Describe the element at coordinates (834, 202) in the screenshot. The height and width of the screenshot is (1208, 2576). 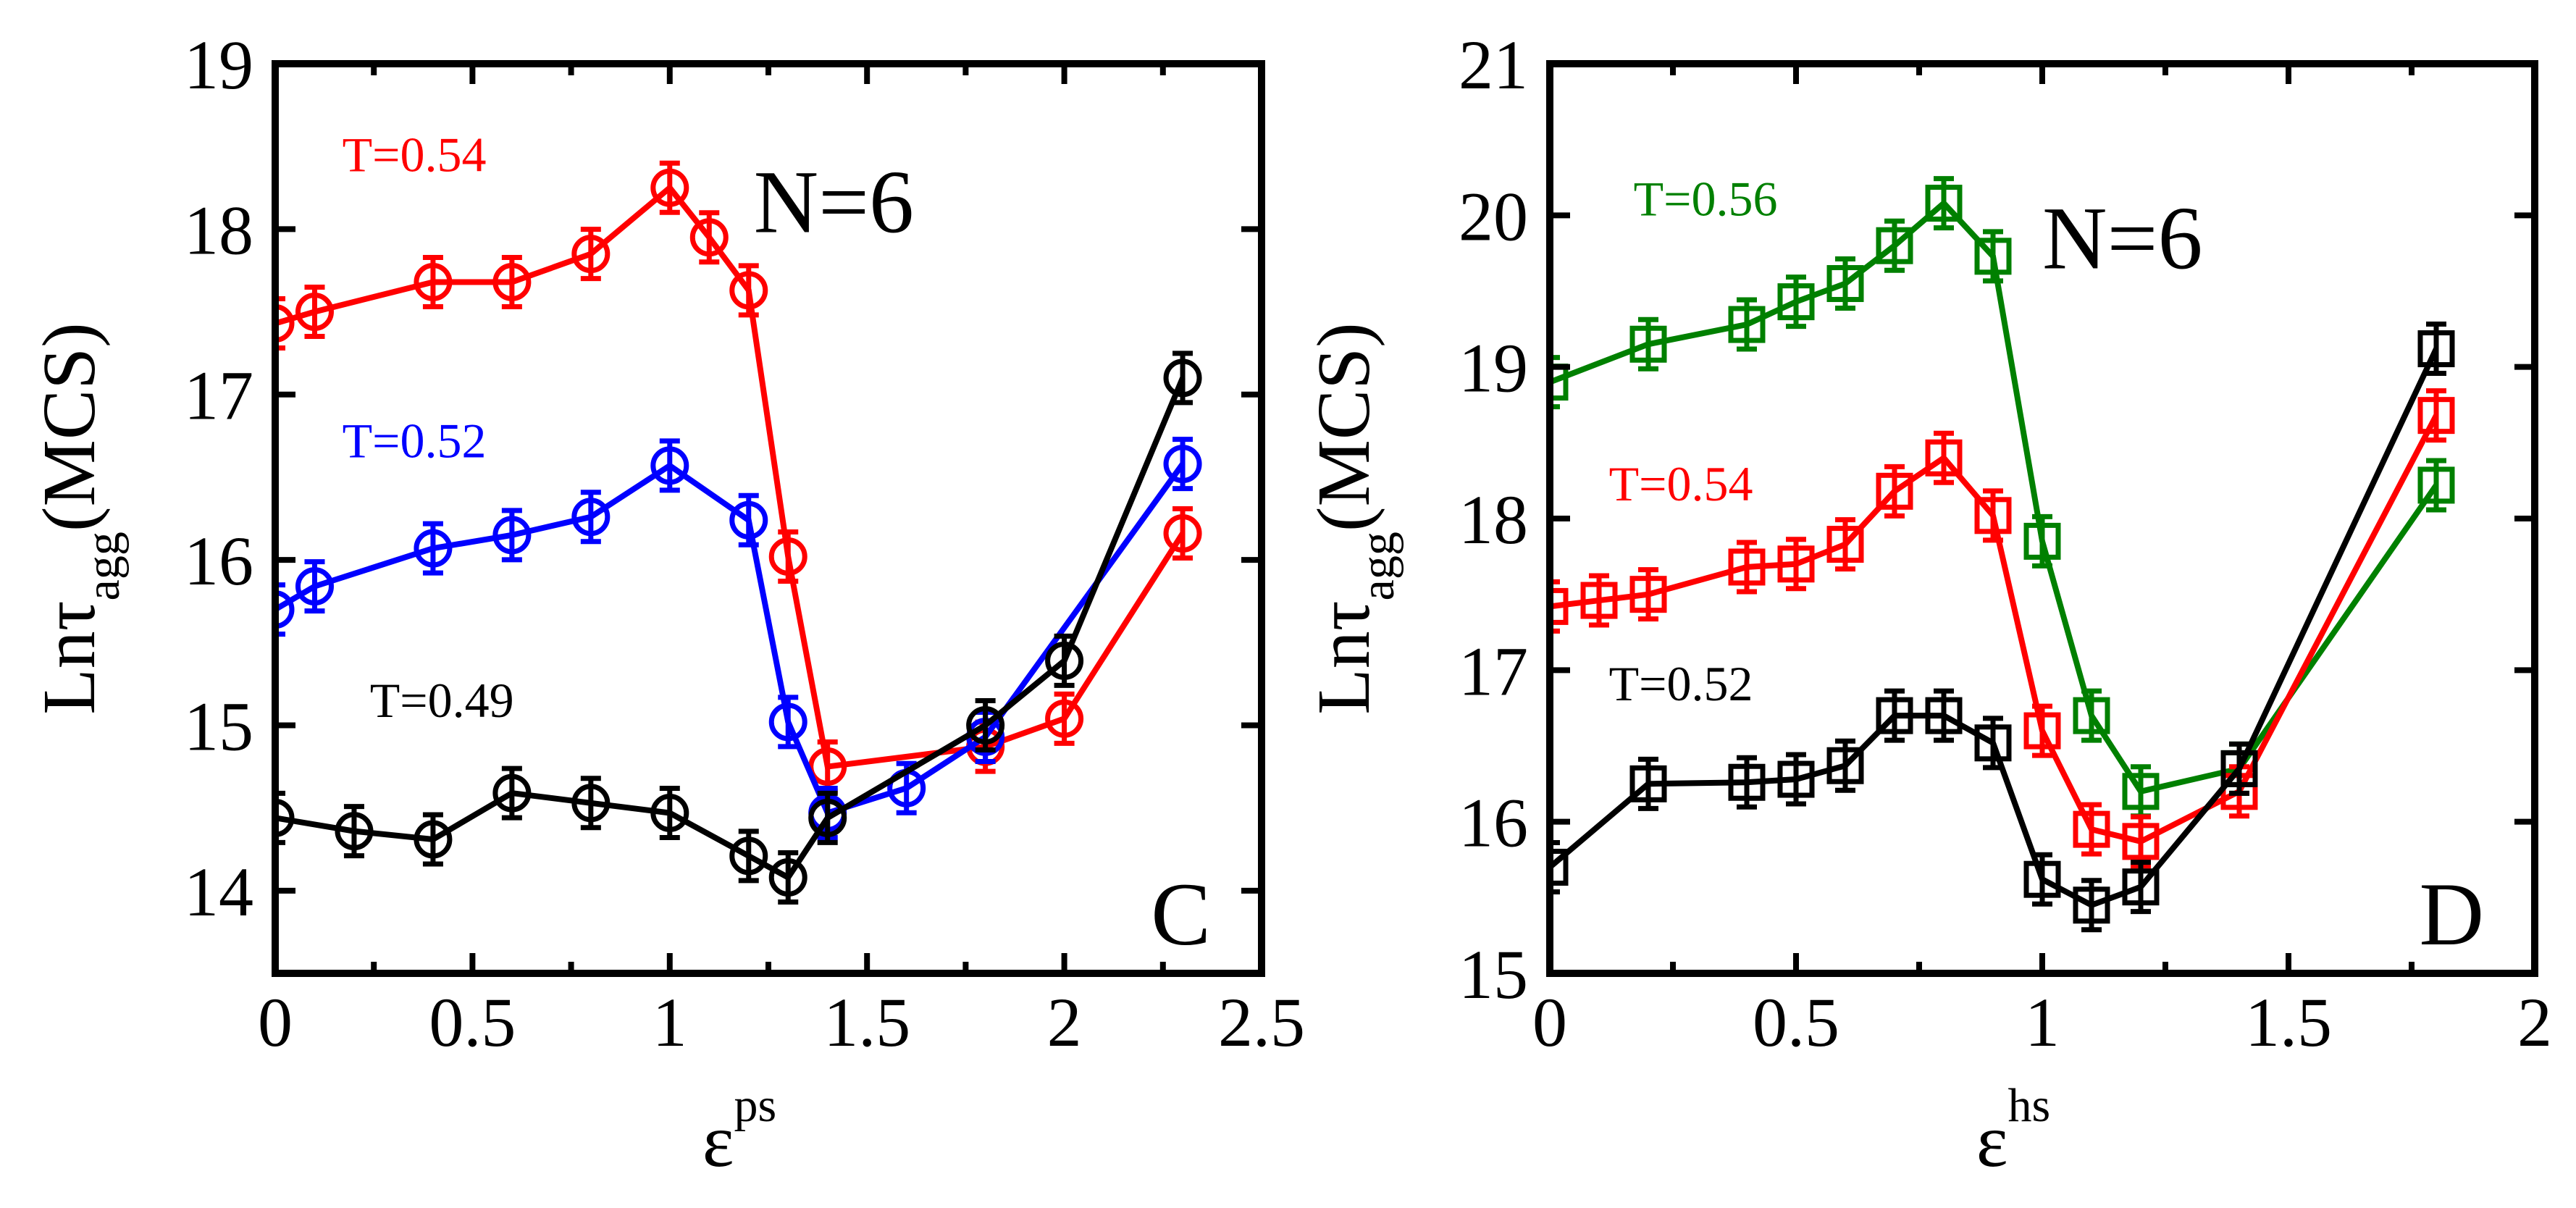
I see `n-annotation: N=6` at that location.